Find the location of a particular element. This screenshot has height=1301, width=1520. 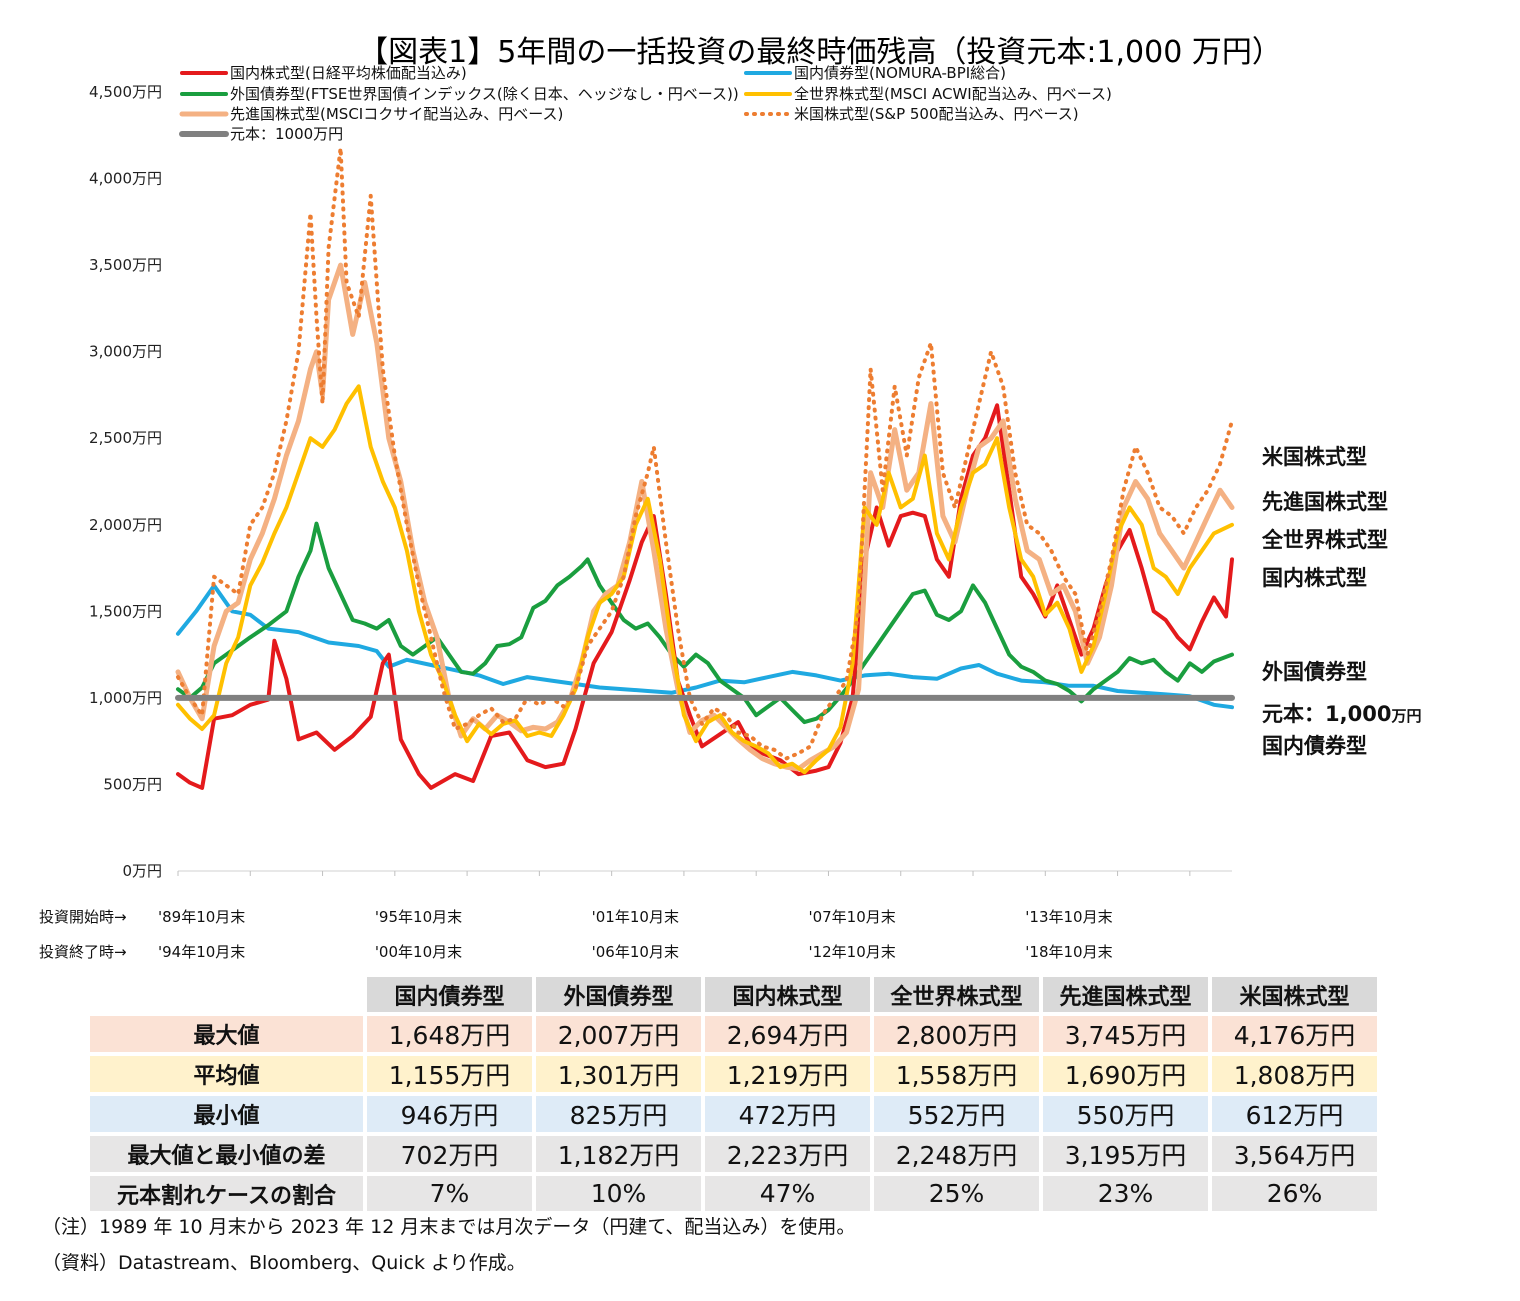

stats-cell: 702万円 is located at coordinates (449, 1154).